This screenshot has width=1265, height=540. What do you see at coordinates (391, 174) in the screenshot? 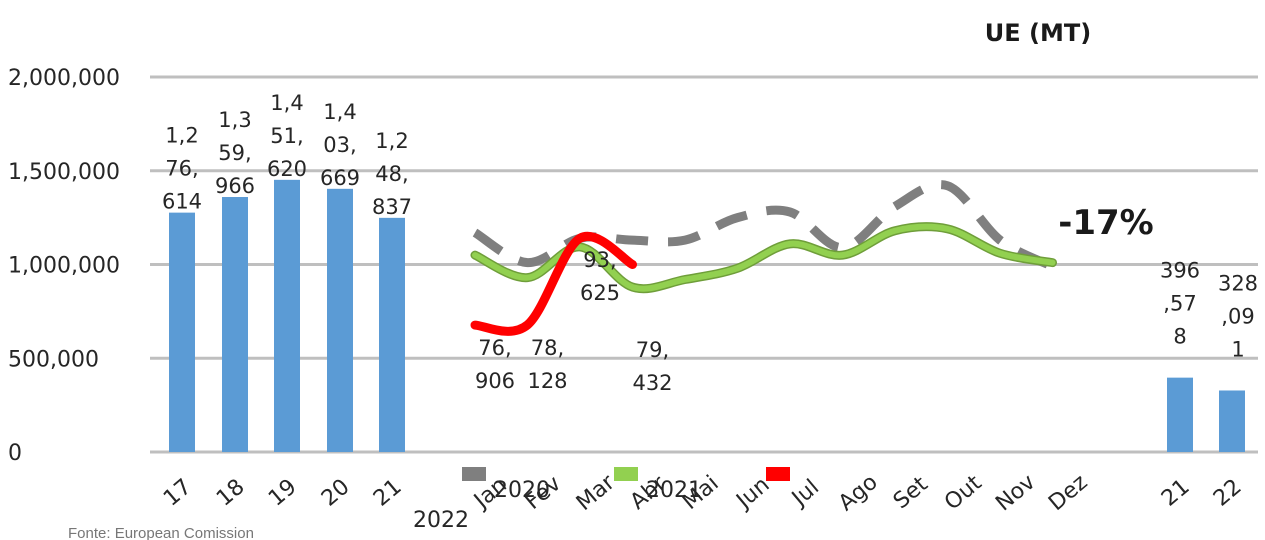
I see `bar-value-label: 48,` at bounding box center [391, 174].